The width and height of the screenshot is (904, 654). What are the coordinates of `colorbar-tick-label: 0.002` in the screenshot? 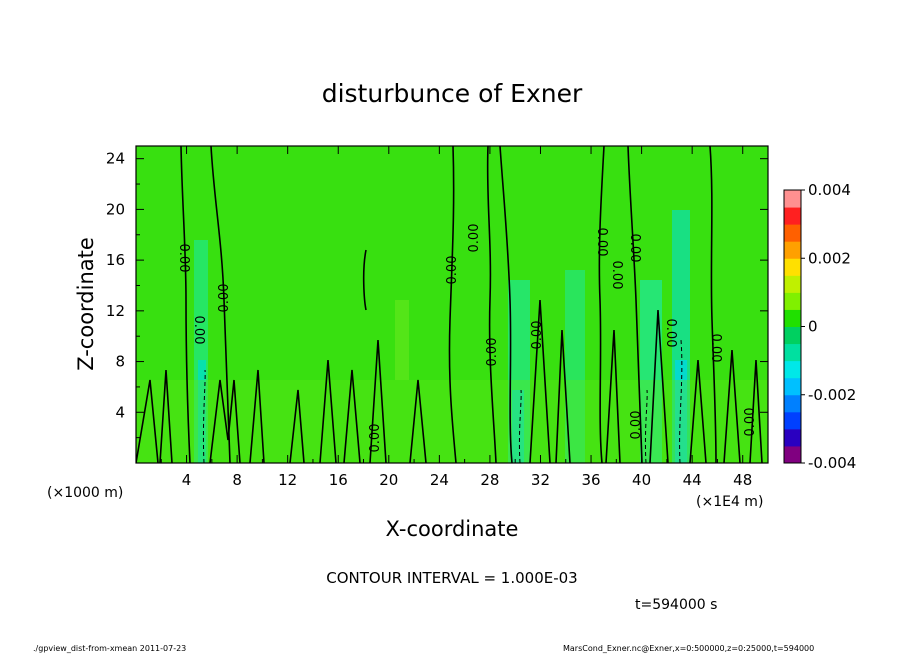 It's located at (829, 258).